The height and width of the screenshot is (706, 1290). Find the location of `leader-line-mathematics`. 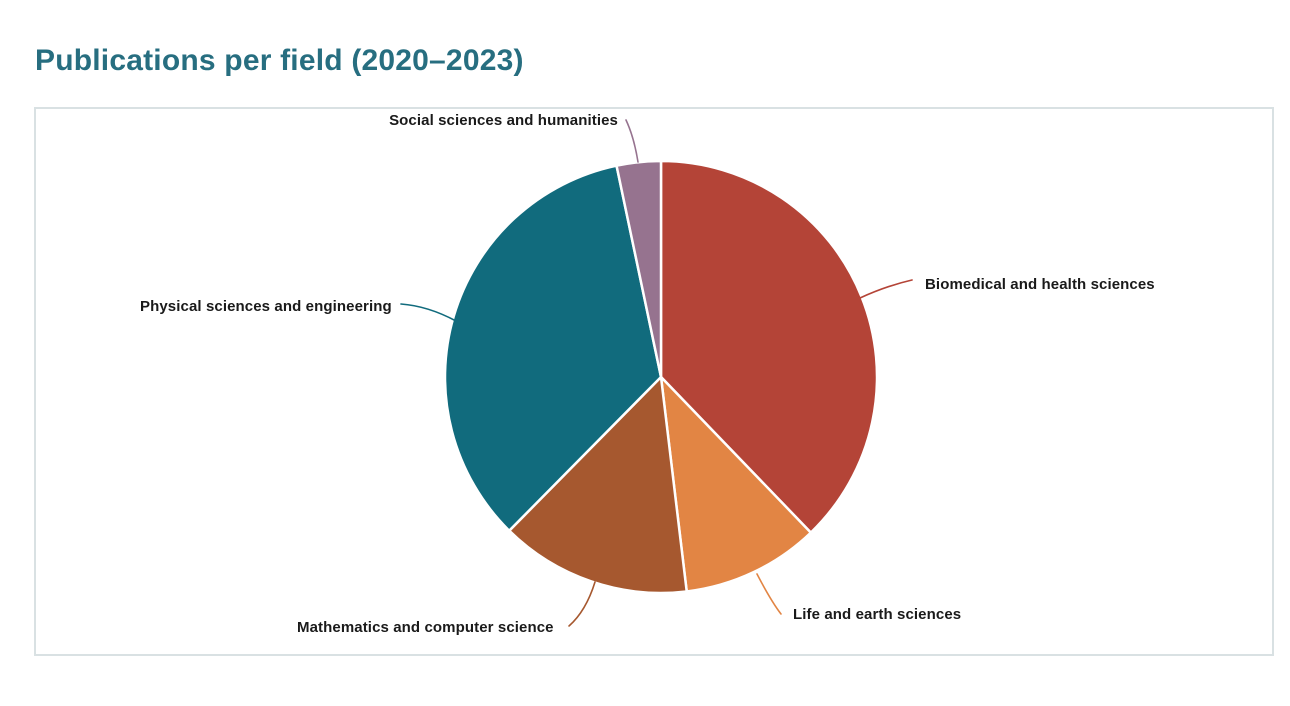

leader-line-mathematics is located at coordinates (582, 604).